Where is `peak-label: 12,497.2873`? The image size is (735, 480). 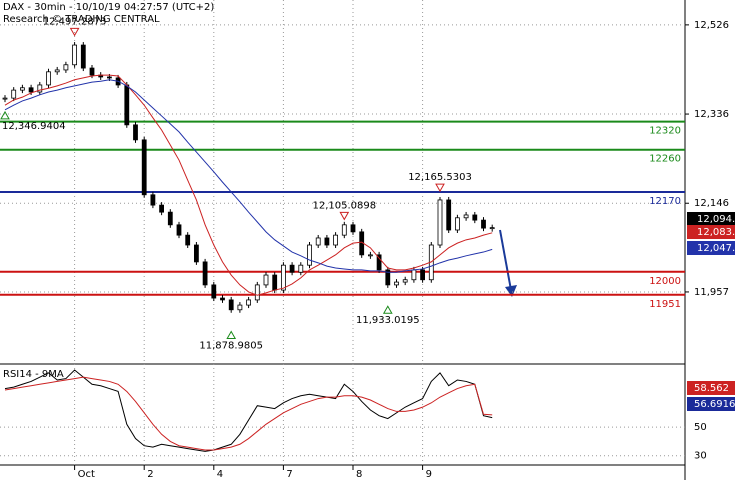
peak-label: 12,497.2873 is located at coordinates (75, 21).